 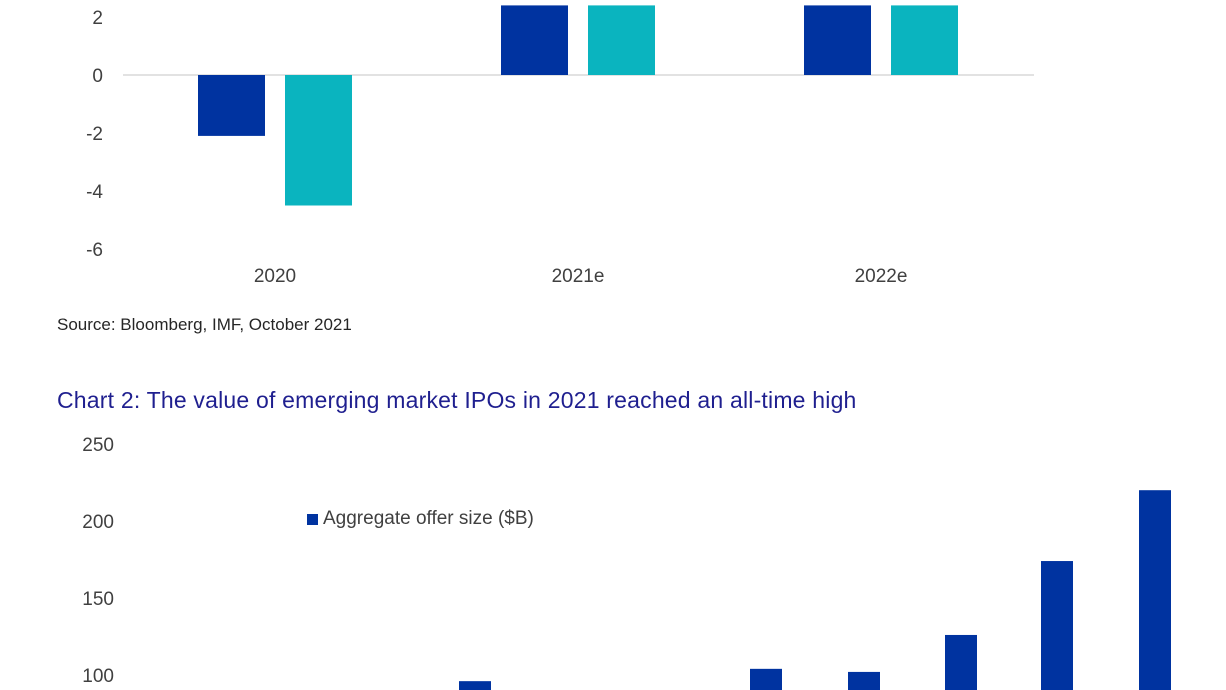 I want to click on chart2-legend: Aggregate offer size ($B), so click(x=420, y=519).